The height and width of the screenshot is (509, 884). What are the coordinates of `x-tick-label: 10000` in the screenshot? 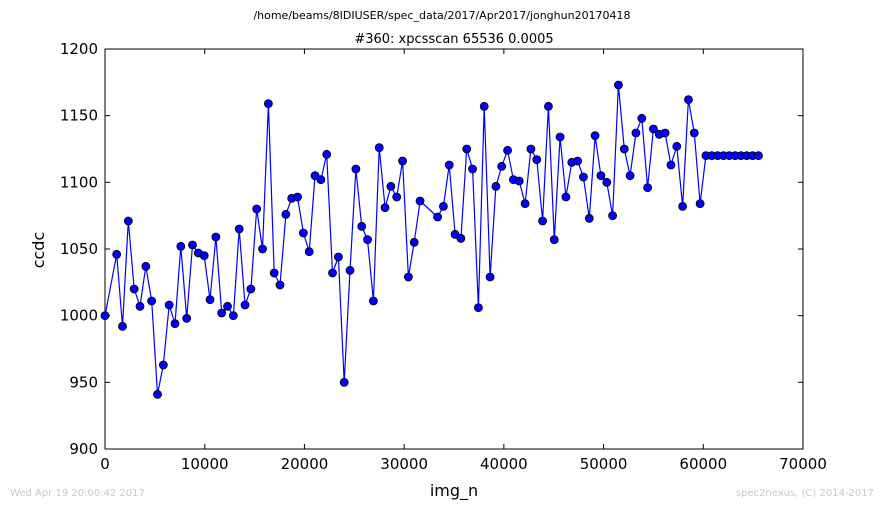 It's located at (205, 464).